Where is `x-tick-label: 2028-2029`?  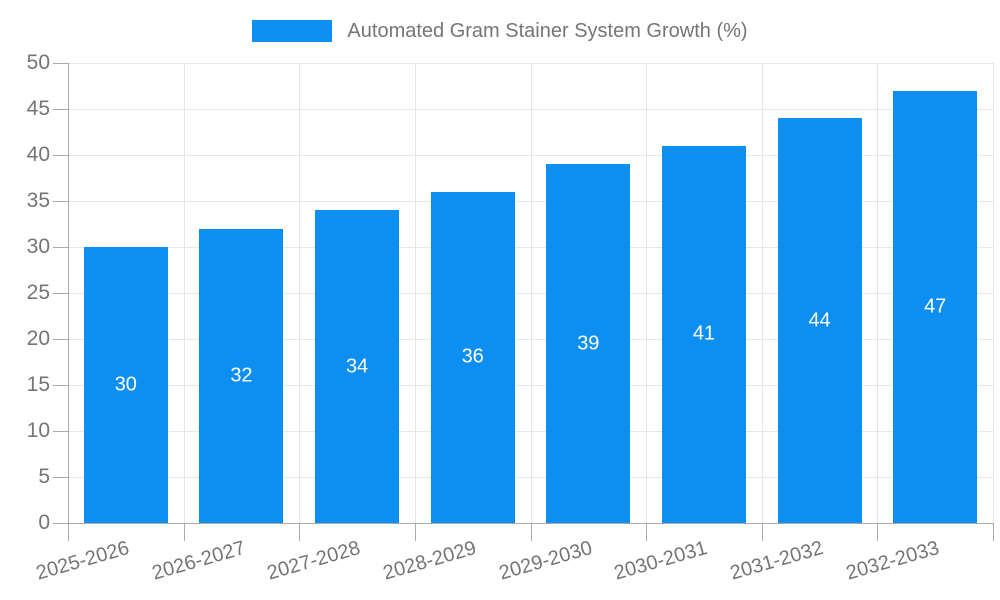 x-tick-label: 2028-2029 is located at coordinates (429, 561).